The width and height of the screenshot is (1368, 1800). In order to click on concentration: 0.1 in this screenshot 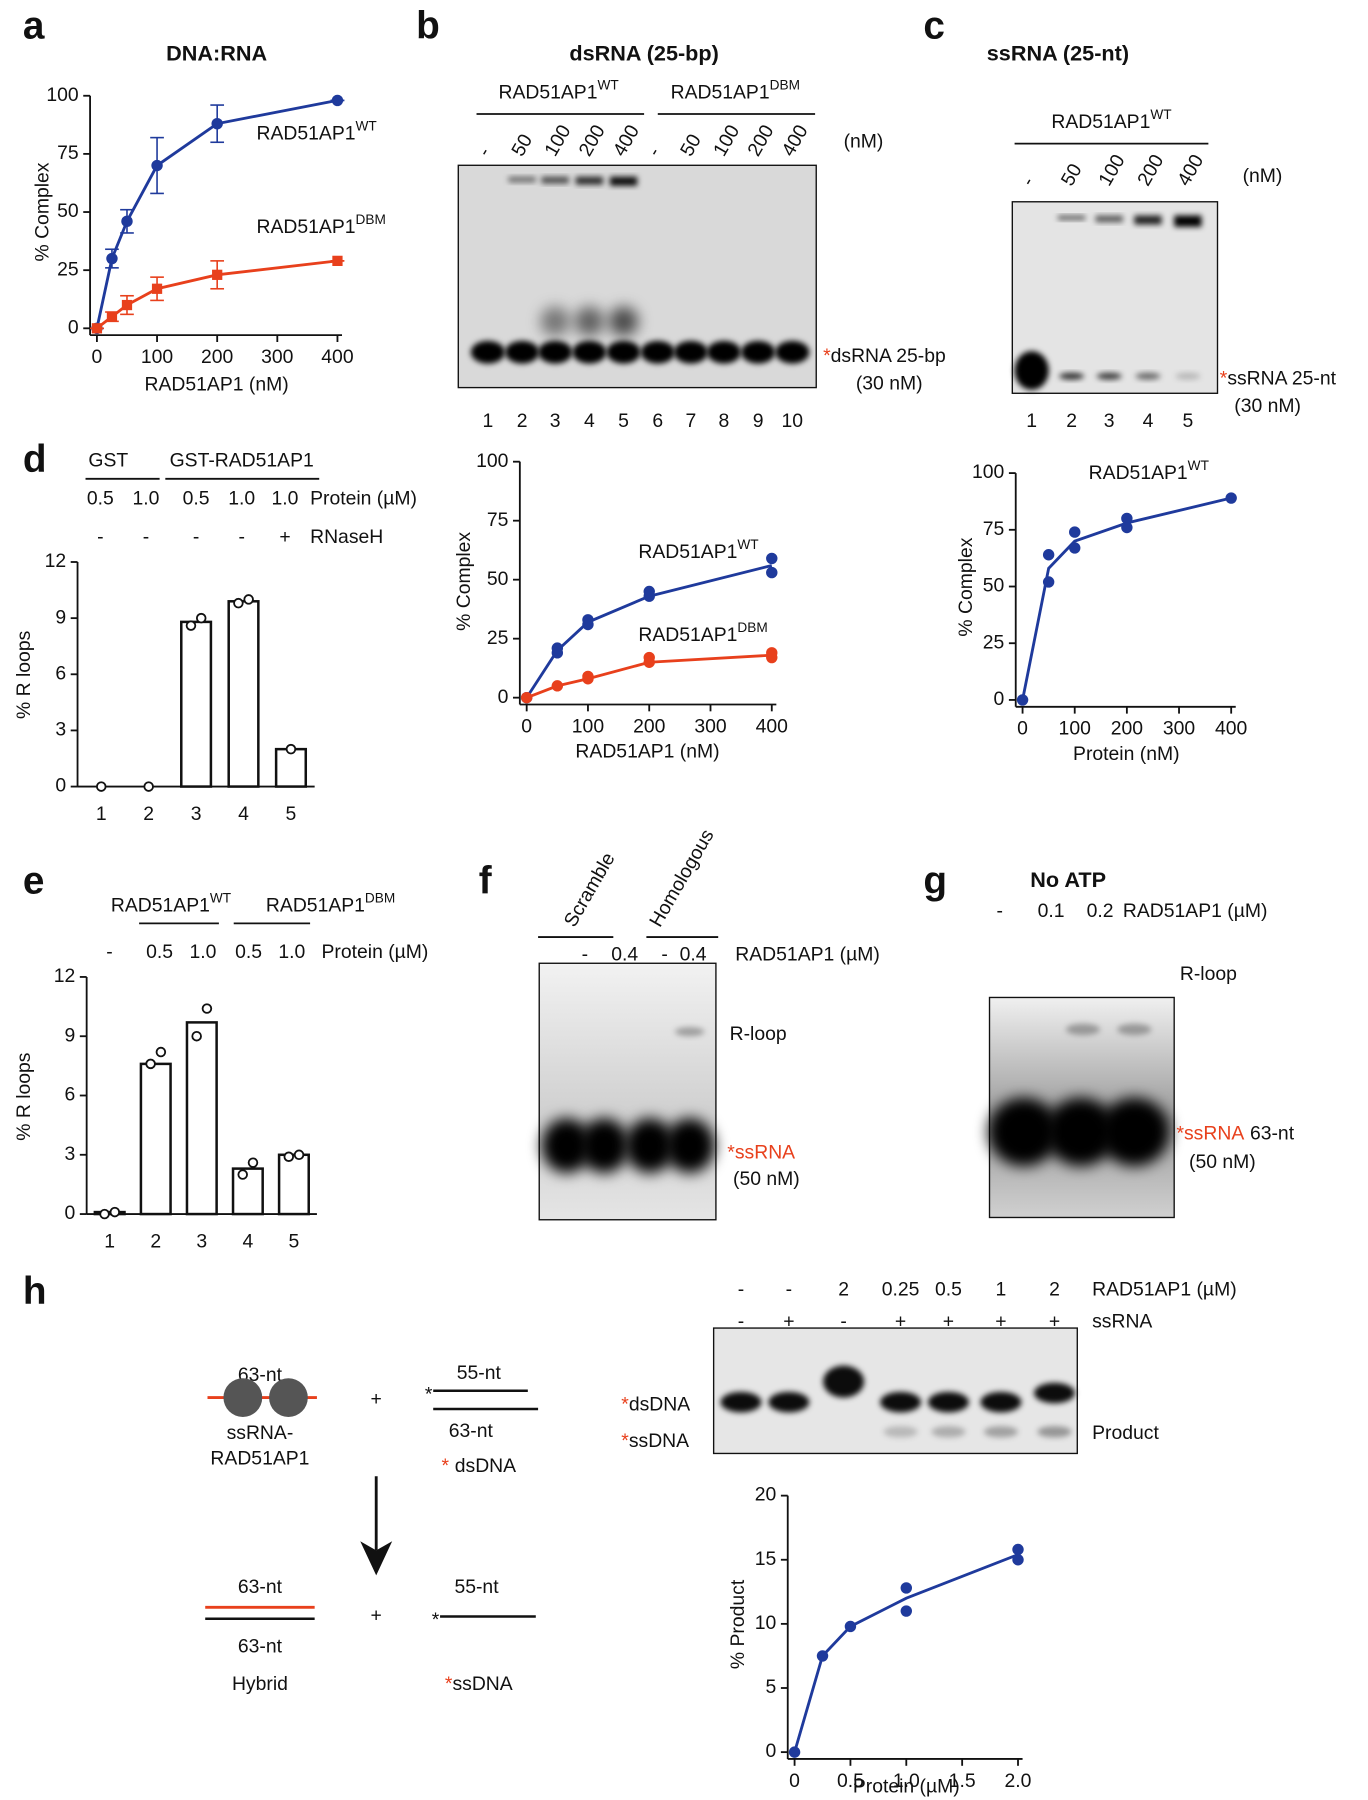, I will do `click(1051, 911)`.